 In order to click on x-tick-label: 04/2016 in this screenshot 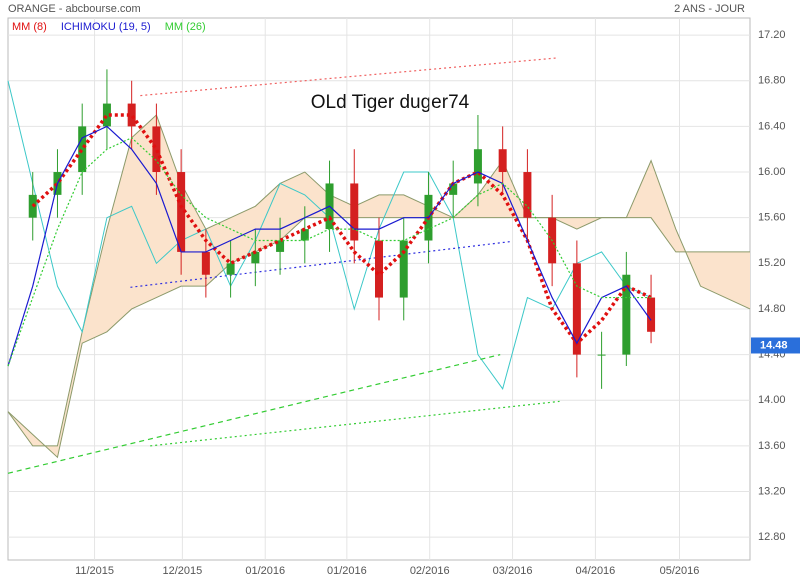, I will do `click(596, 571)`.